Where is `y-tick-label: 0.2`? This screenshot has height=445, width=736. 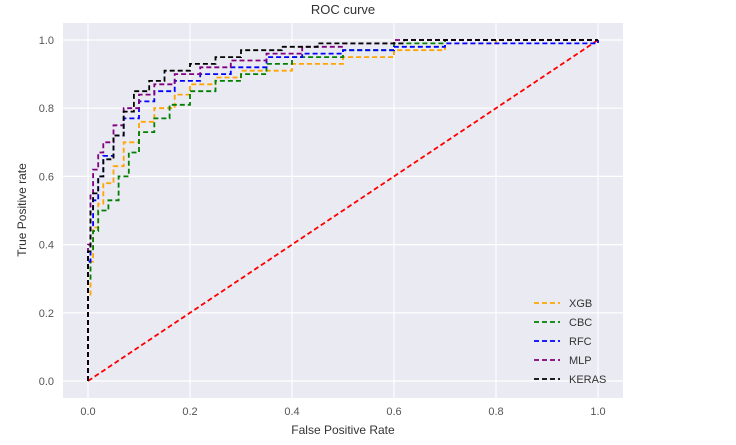 y-tick-label: 0.2 is located at coordinates (46, 314).